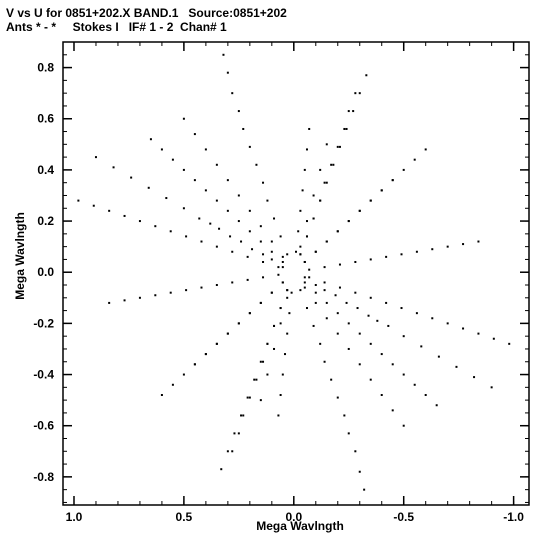  What do you see at coordinates (45, 119) in the screenshot?
I see `y-tick-label: 0.6` at bounding box center [45, 119].